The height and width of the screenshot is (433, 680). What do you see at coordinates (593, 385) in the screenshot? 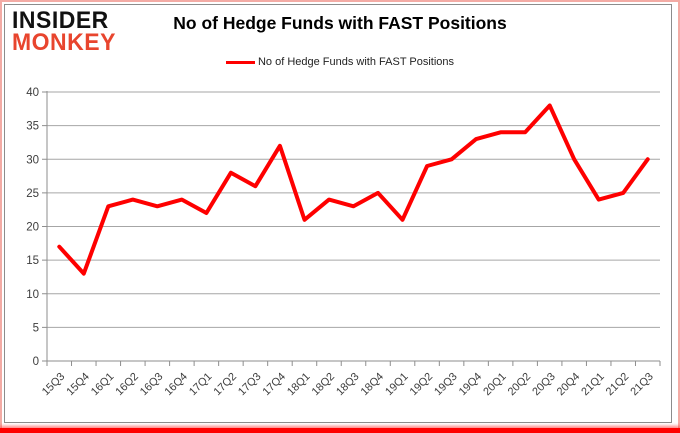
I see `x-axis-label: 21Q1` at bounding box center [593, 385].